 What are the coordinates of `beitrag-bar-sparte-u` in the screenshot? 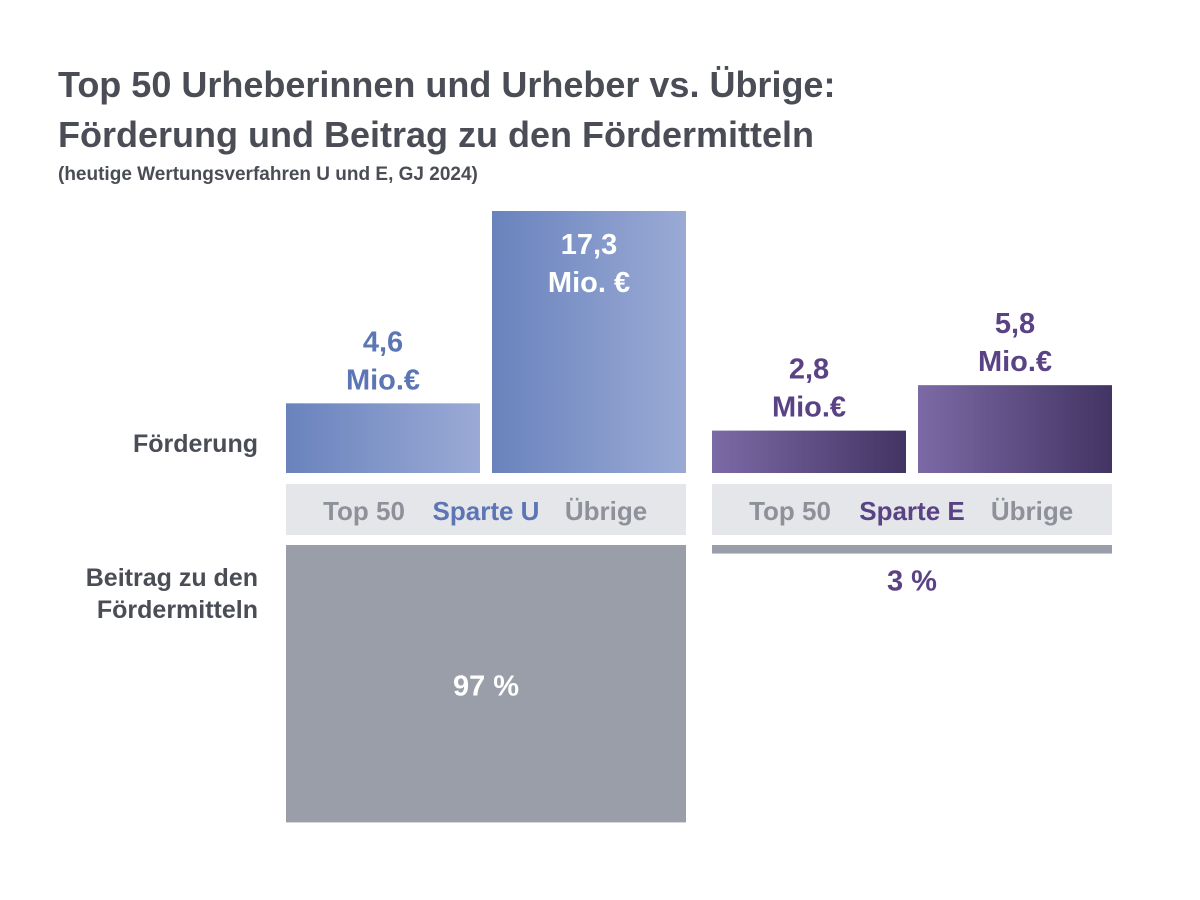 It's located at (486, 684).